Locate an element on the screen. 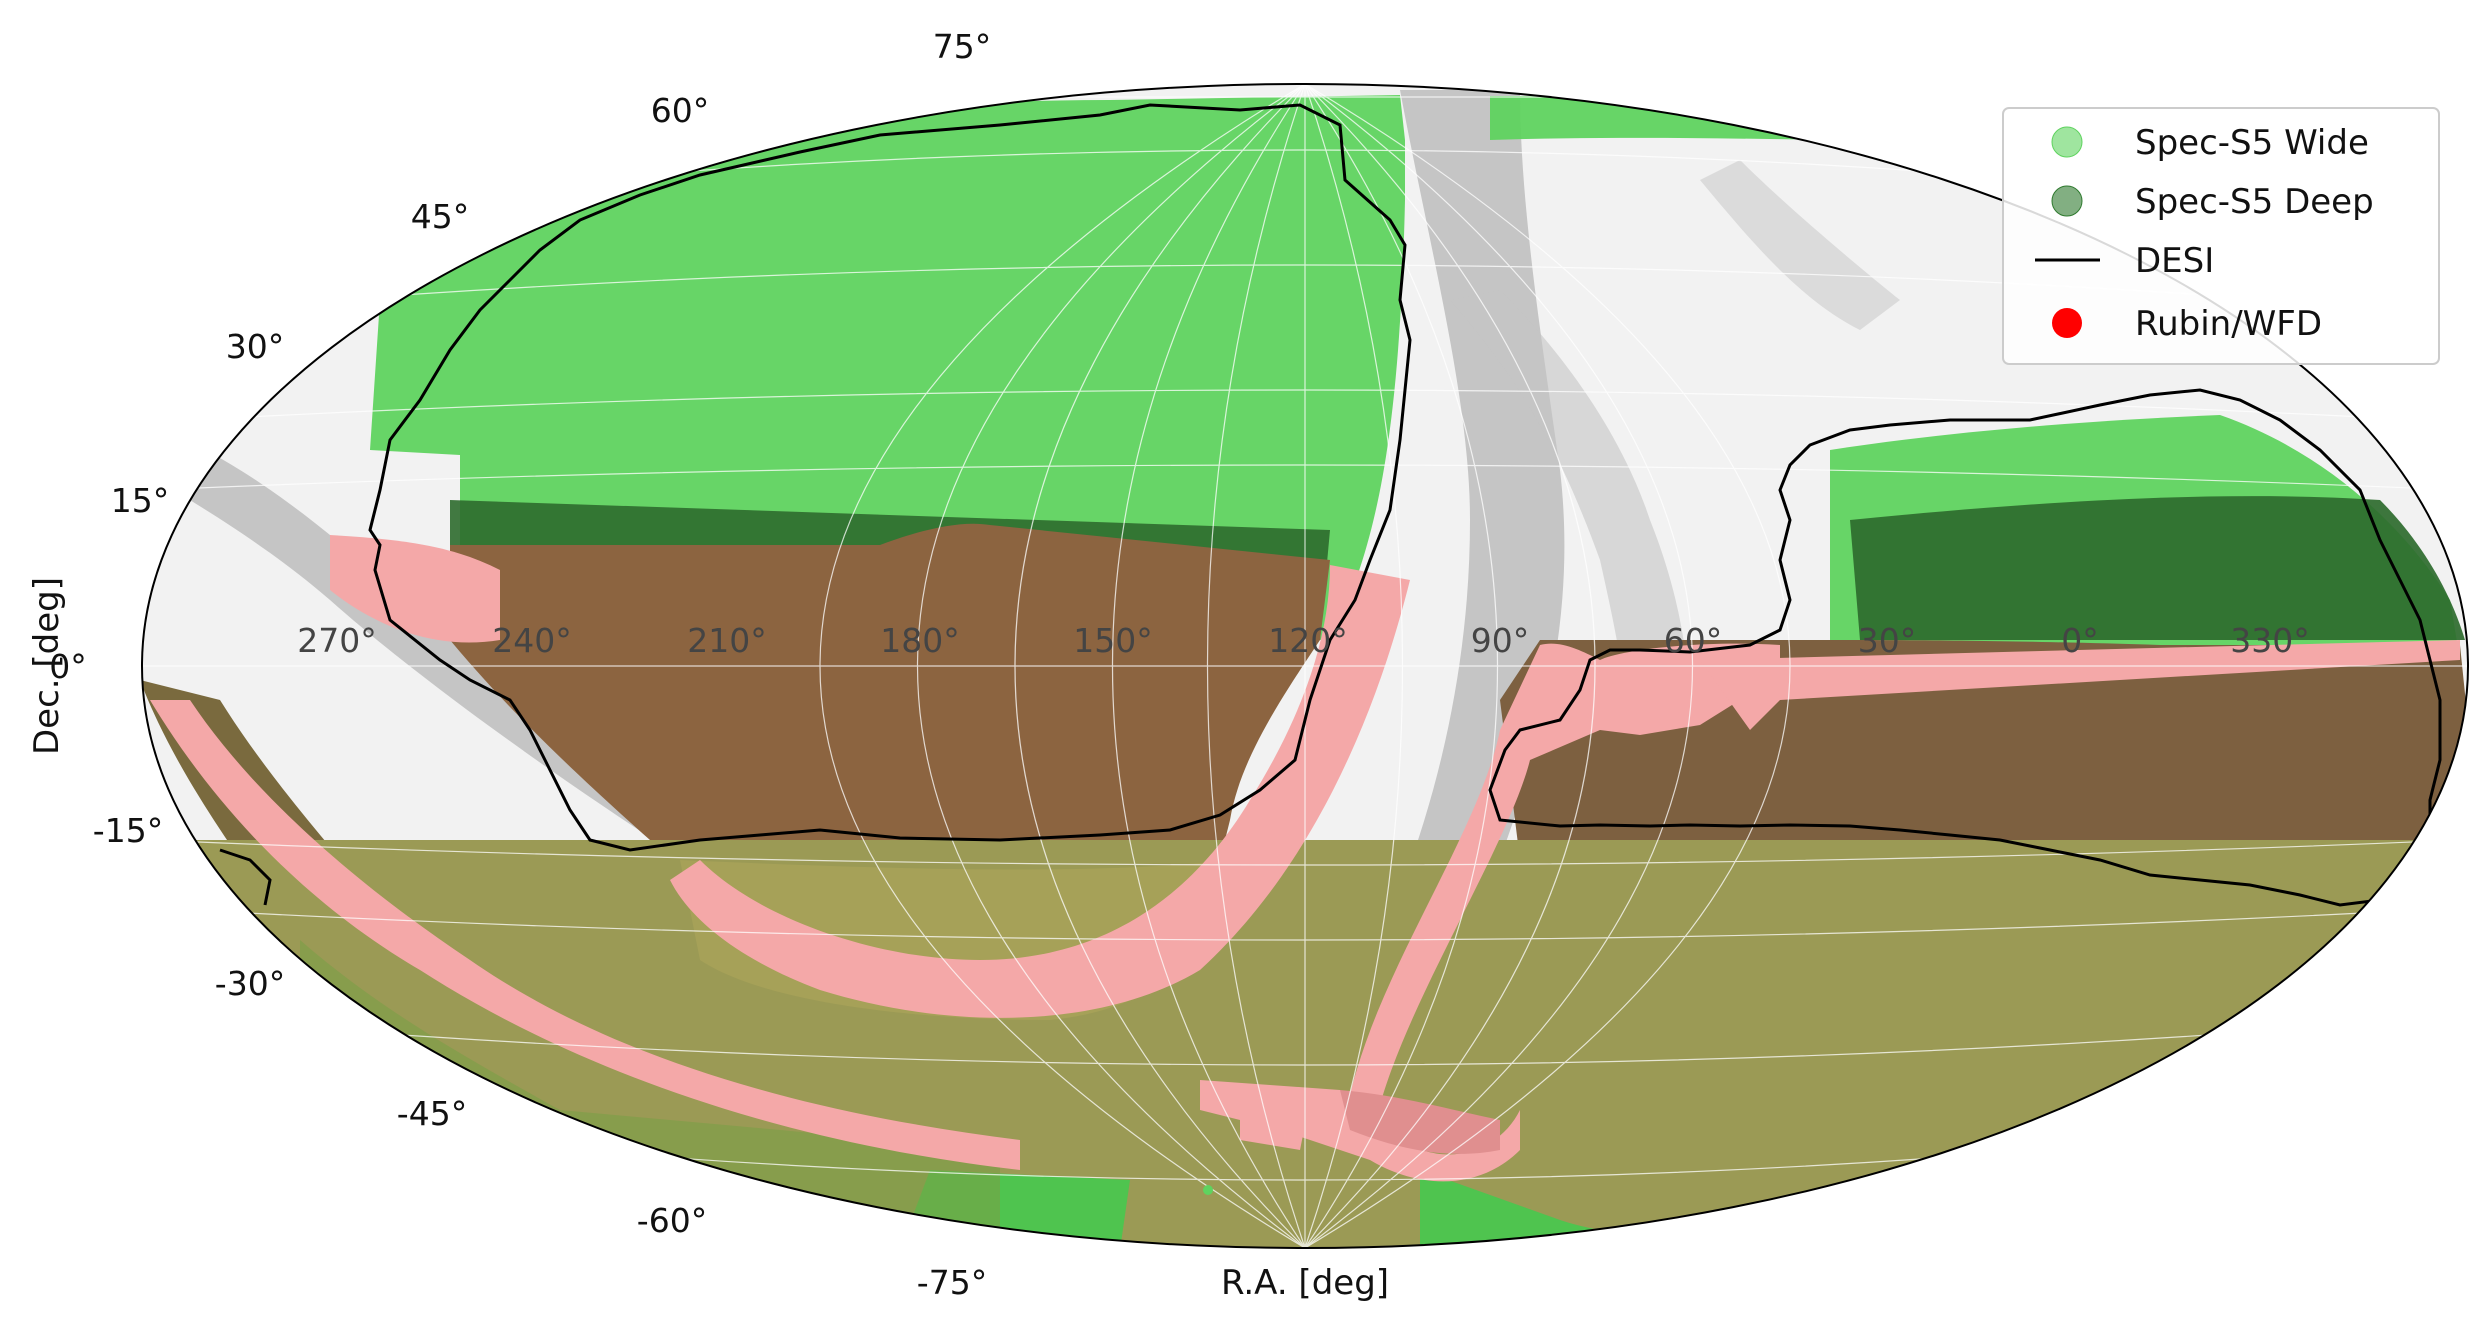 The image size is (2484, 1327). overlap-north-west is located at coordinates (890, 694).